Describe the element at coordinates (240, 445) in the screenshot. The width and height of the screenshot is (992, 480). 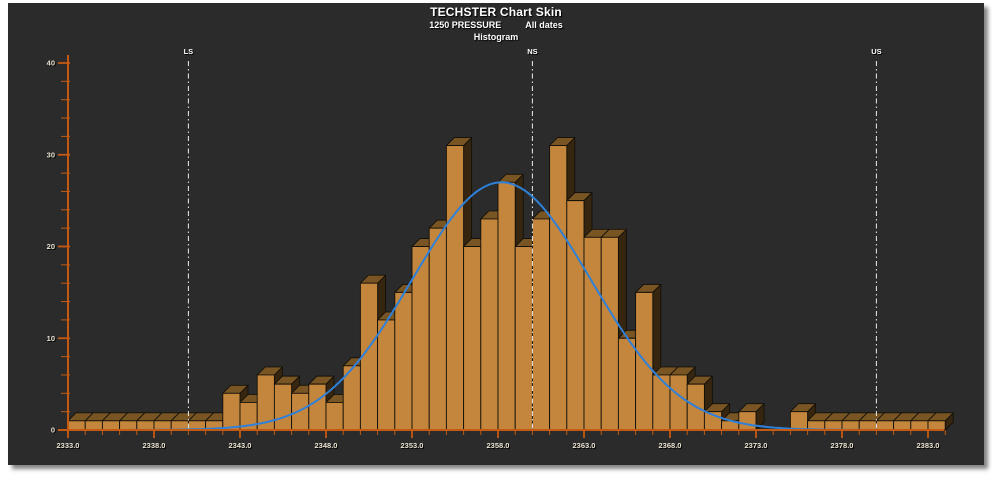
I see `x-tick-label: 2343.0` at that location.